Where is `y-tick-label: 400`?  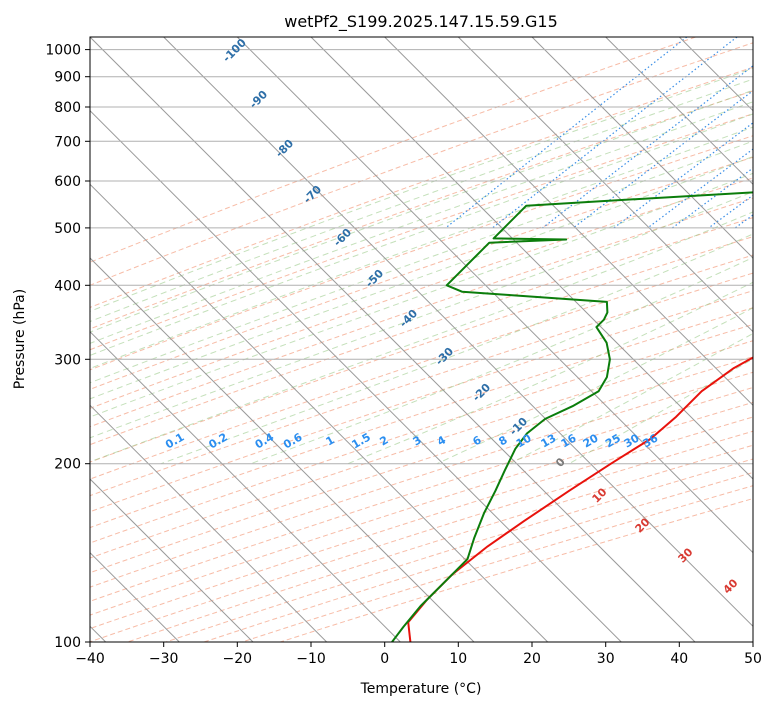 y-tick-label: 400 is located at coordinates (67, 286).